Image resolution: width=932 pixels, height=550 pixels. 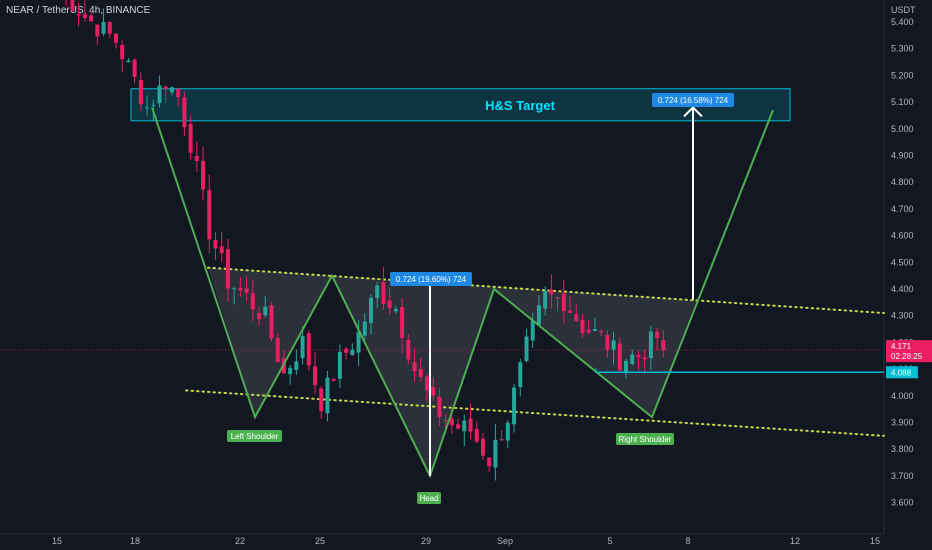 I want to click on x-tick-label: Sep, so click(x=505, y=541).